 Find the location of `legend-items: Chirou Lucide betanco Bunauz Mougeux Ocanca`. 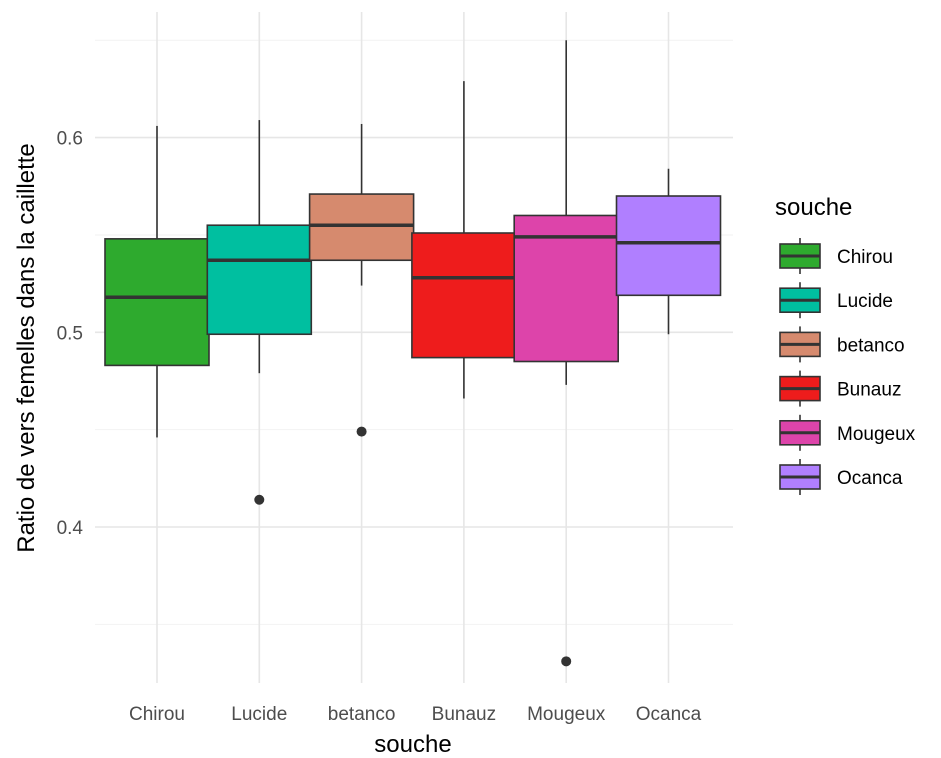

legend-items: Chirou Lucide betanco Bunauz Mougeux Ocanca is located at coordinates (847, 366).